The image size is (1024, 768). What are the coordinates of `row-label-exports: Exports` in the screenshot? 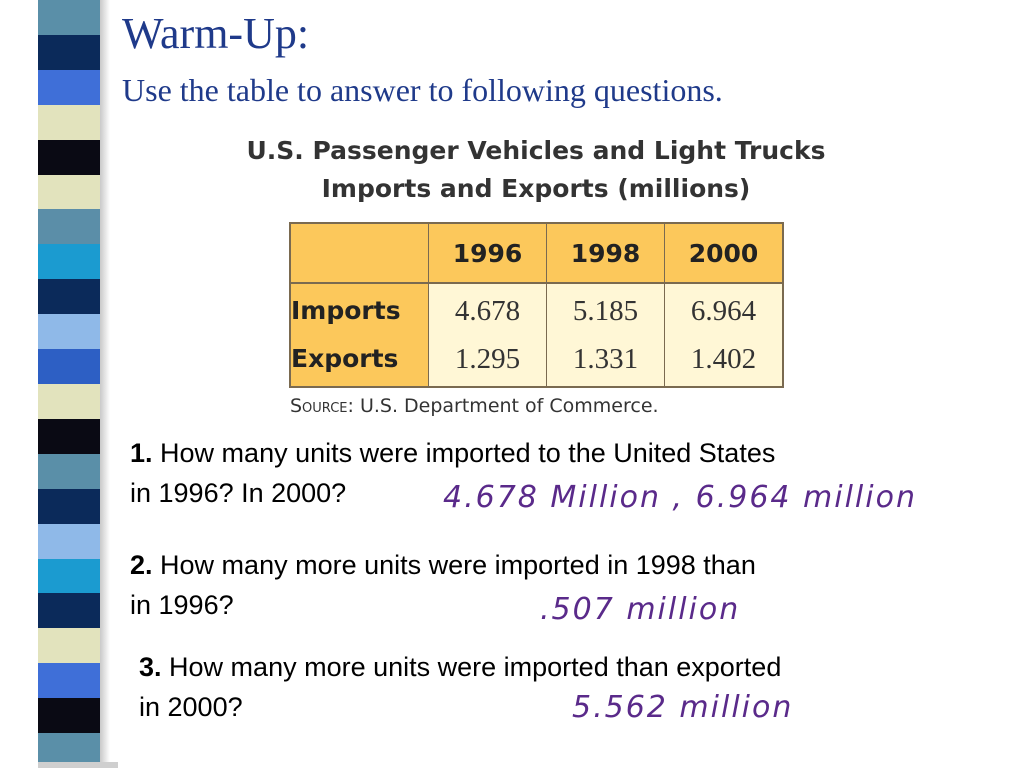 It's located at (345, 358).